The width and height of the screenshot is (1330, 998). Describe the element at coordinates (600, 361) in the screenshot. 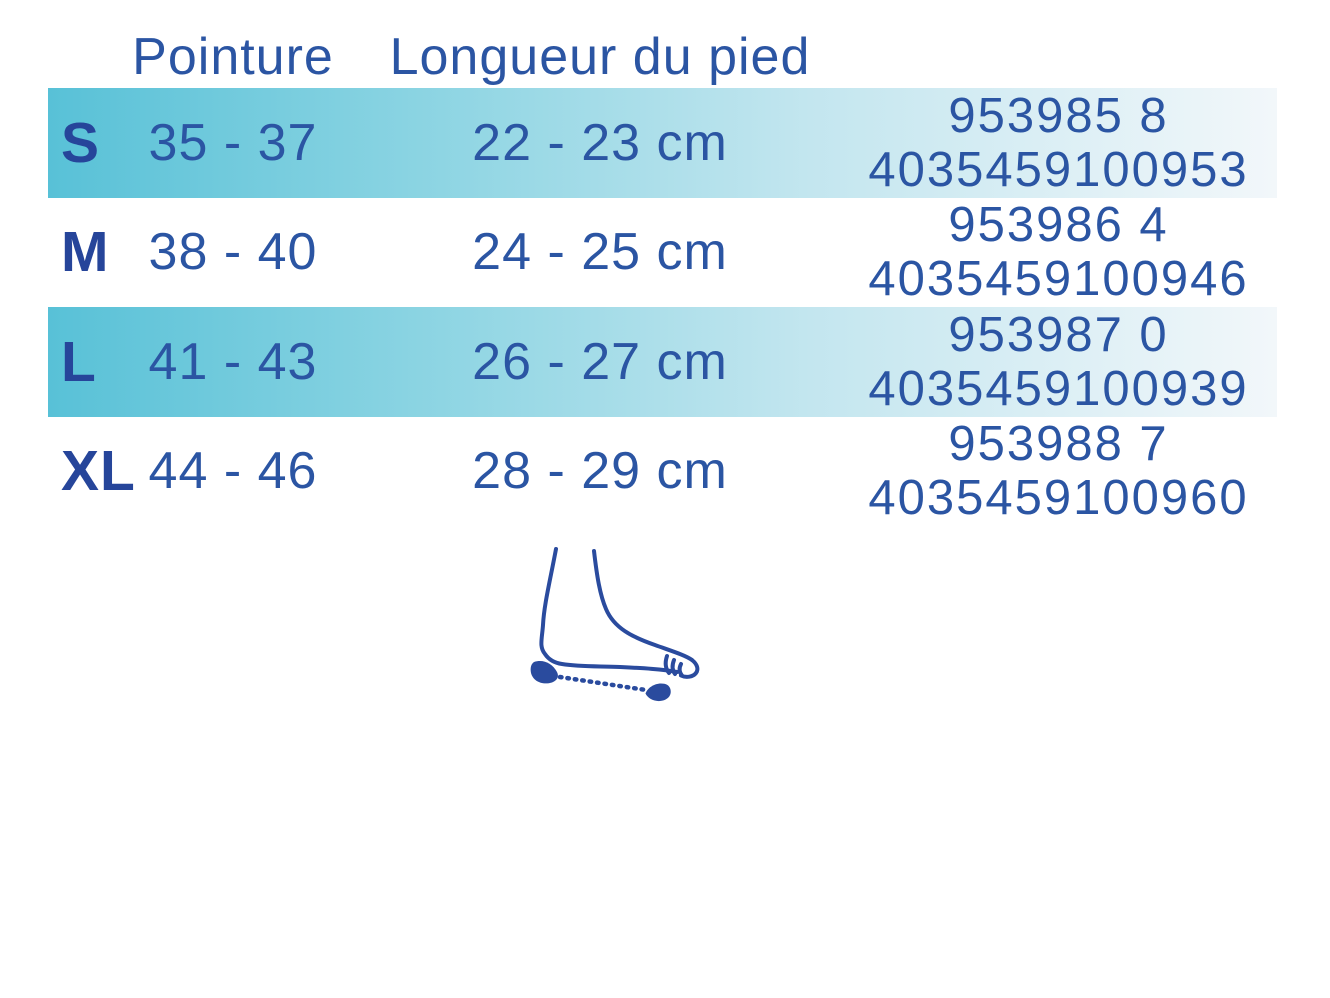

I see `foot-length-value: 26 - 27 cm` at that location.